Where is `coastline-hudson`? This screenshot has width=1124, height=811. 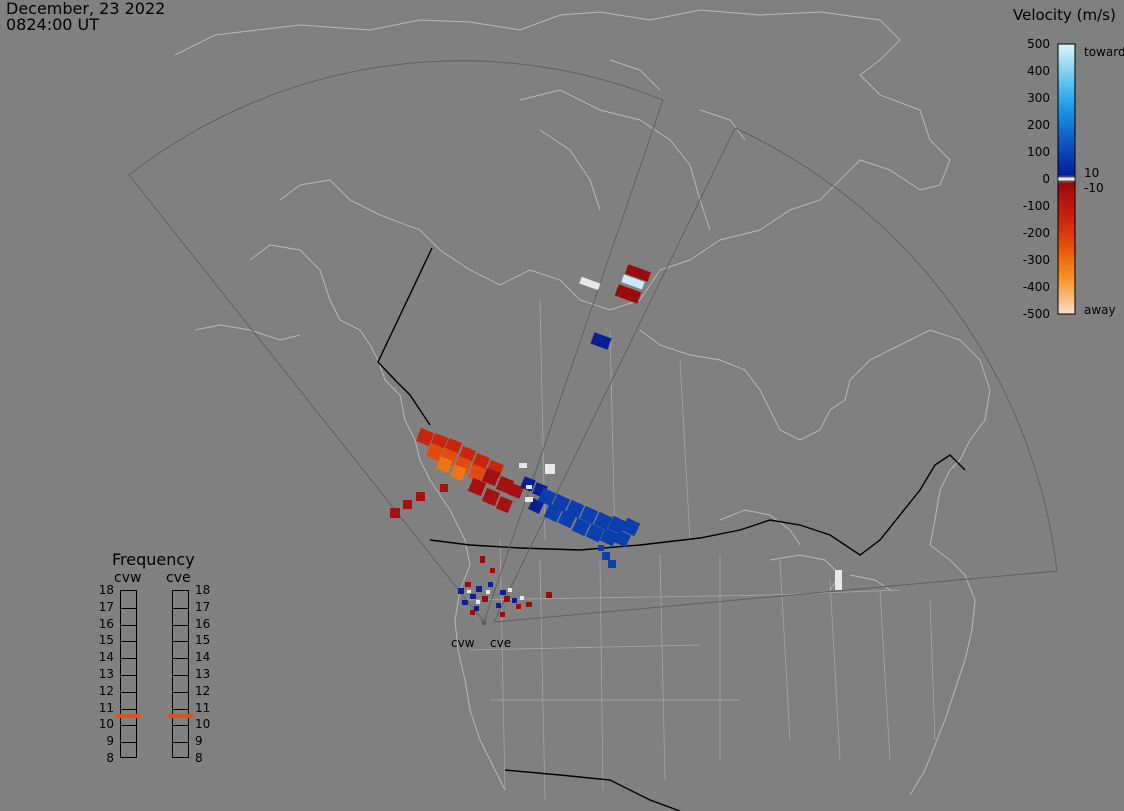
coastline-hudson is located at coordinates (815, 437).